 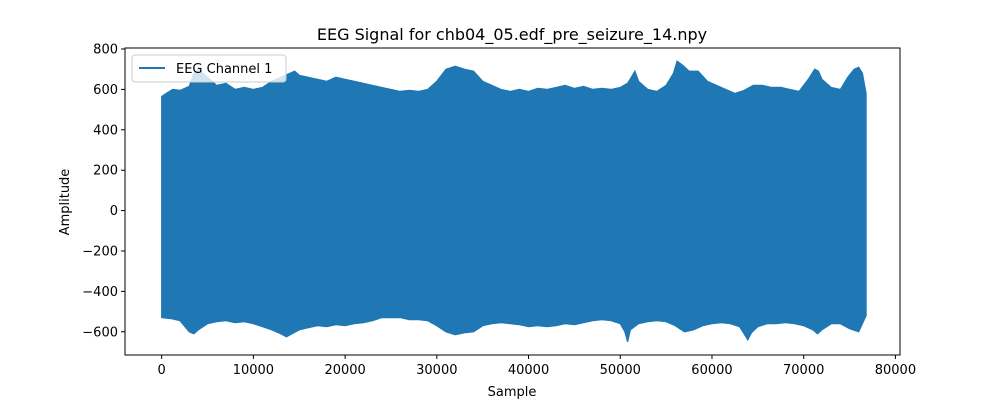 I want to click on y-tick-label: −600, so click(x=100, y=332).